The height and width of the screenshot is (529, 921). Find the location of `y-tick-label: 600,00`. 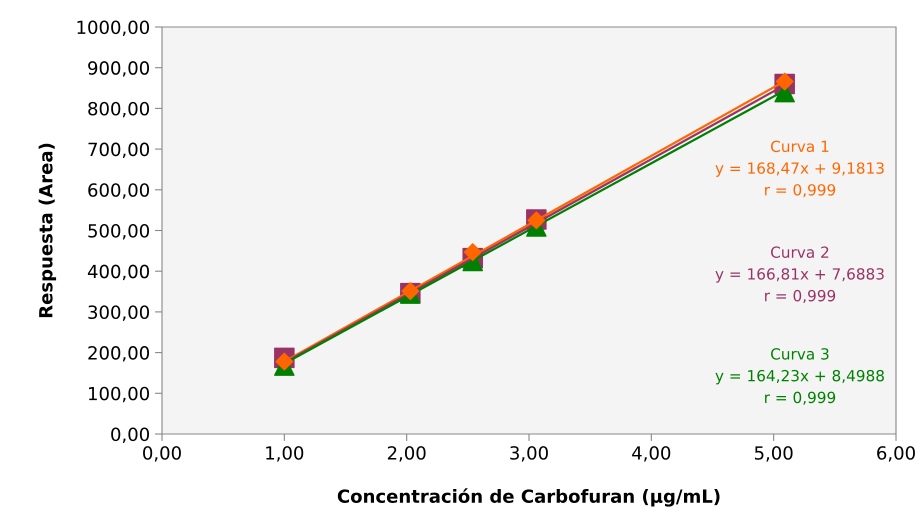

y-tick-label: 600,00 is located at coordinates (118, 191).